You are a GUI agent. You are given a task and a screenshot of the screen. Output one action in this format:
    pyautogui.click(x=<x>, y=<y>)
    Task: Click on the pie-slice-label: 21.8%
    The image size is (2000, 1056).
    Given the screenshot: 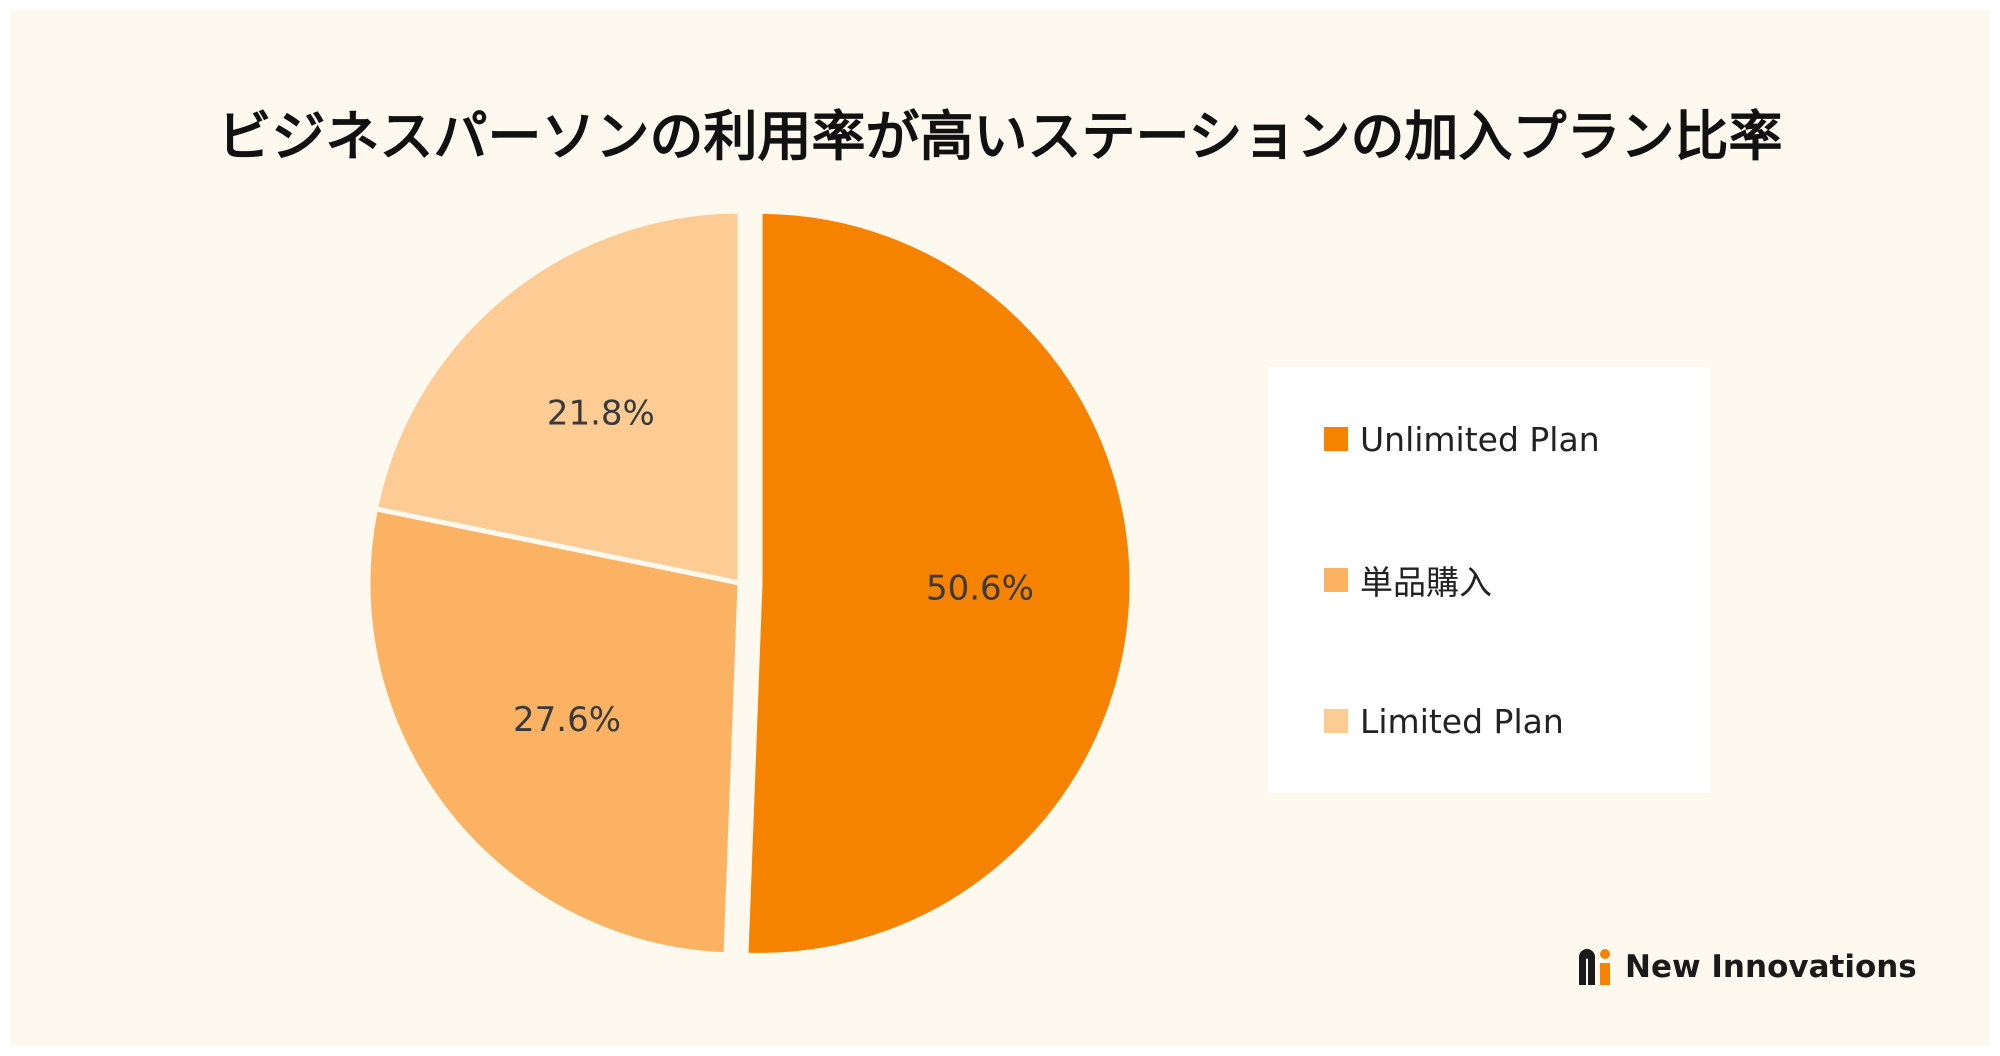 What is the action you would take?
    pyautogui.click(x=601, y=414)
    